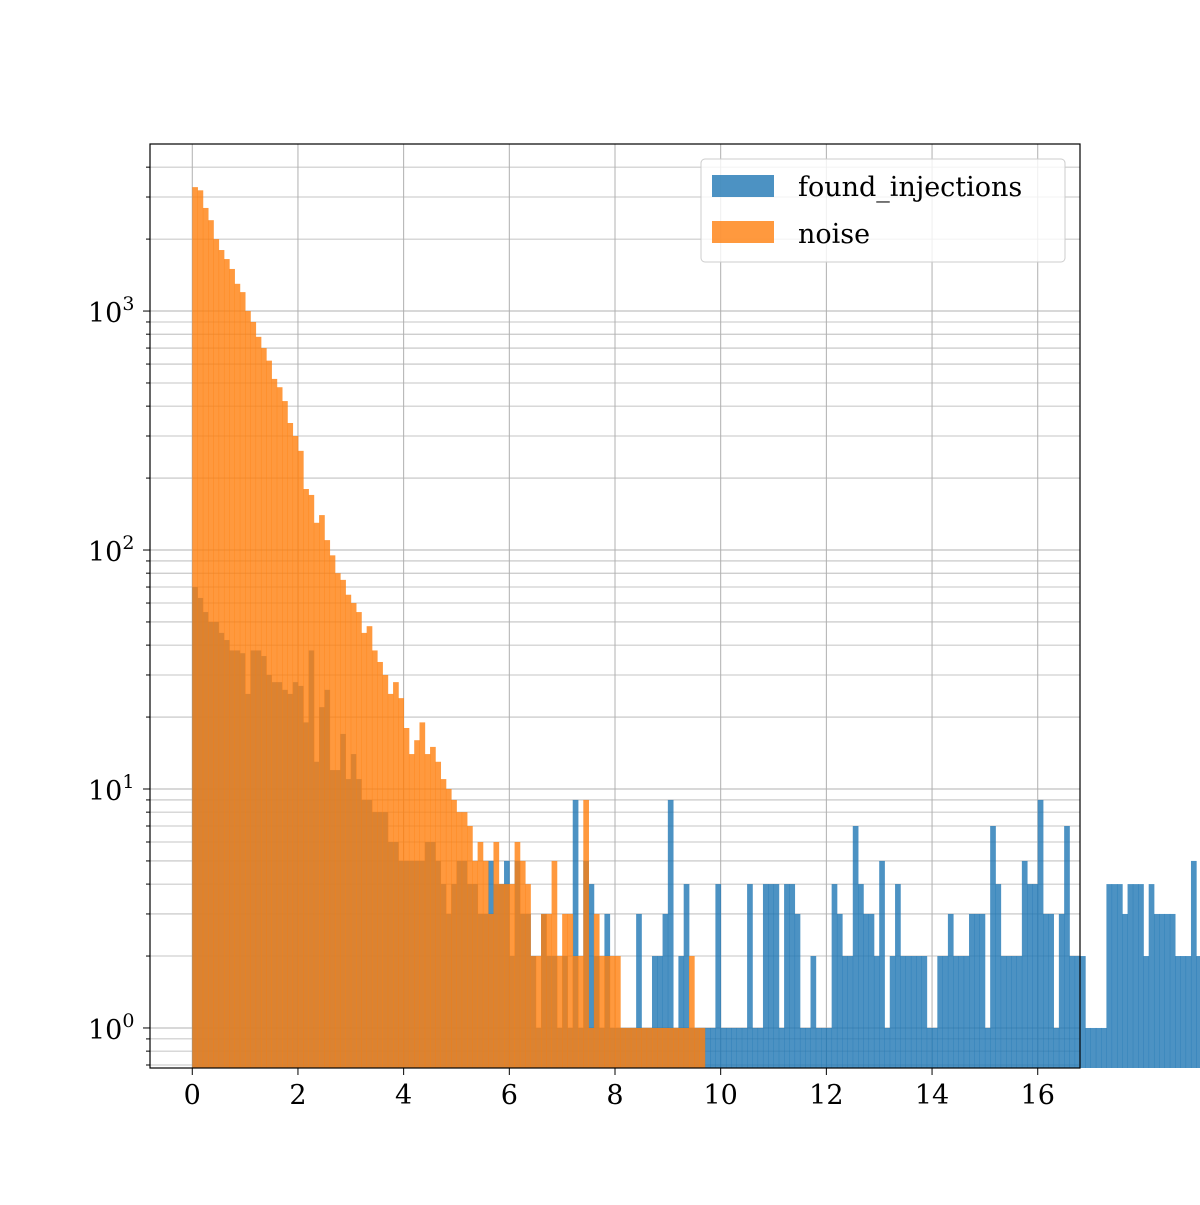 Image resolution: width=1200 pixels, height=1205 pixels. What do you see at coordinates (111, 311) in the screenshot?
I see `y-tick-label: 10³` at bounding box center [111, 311].